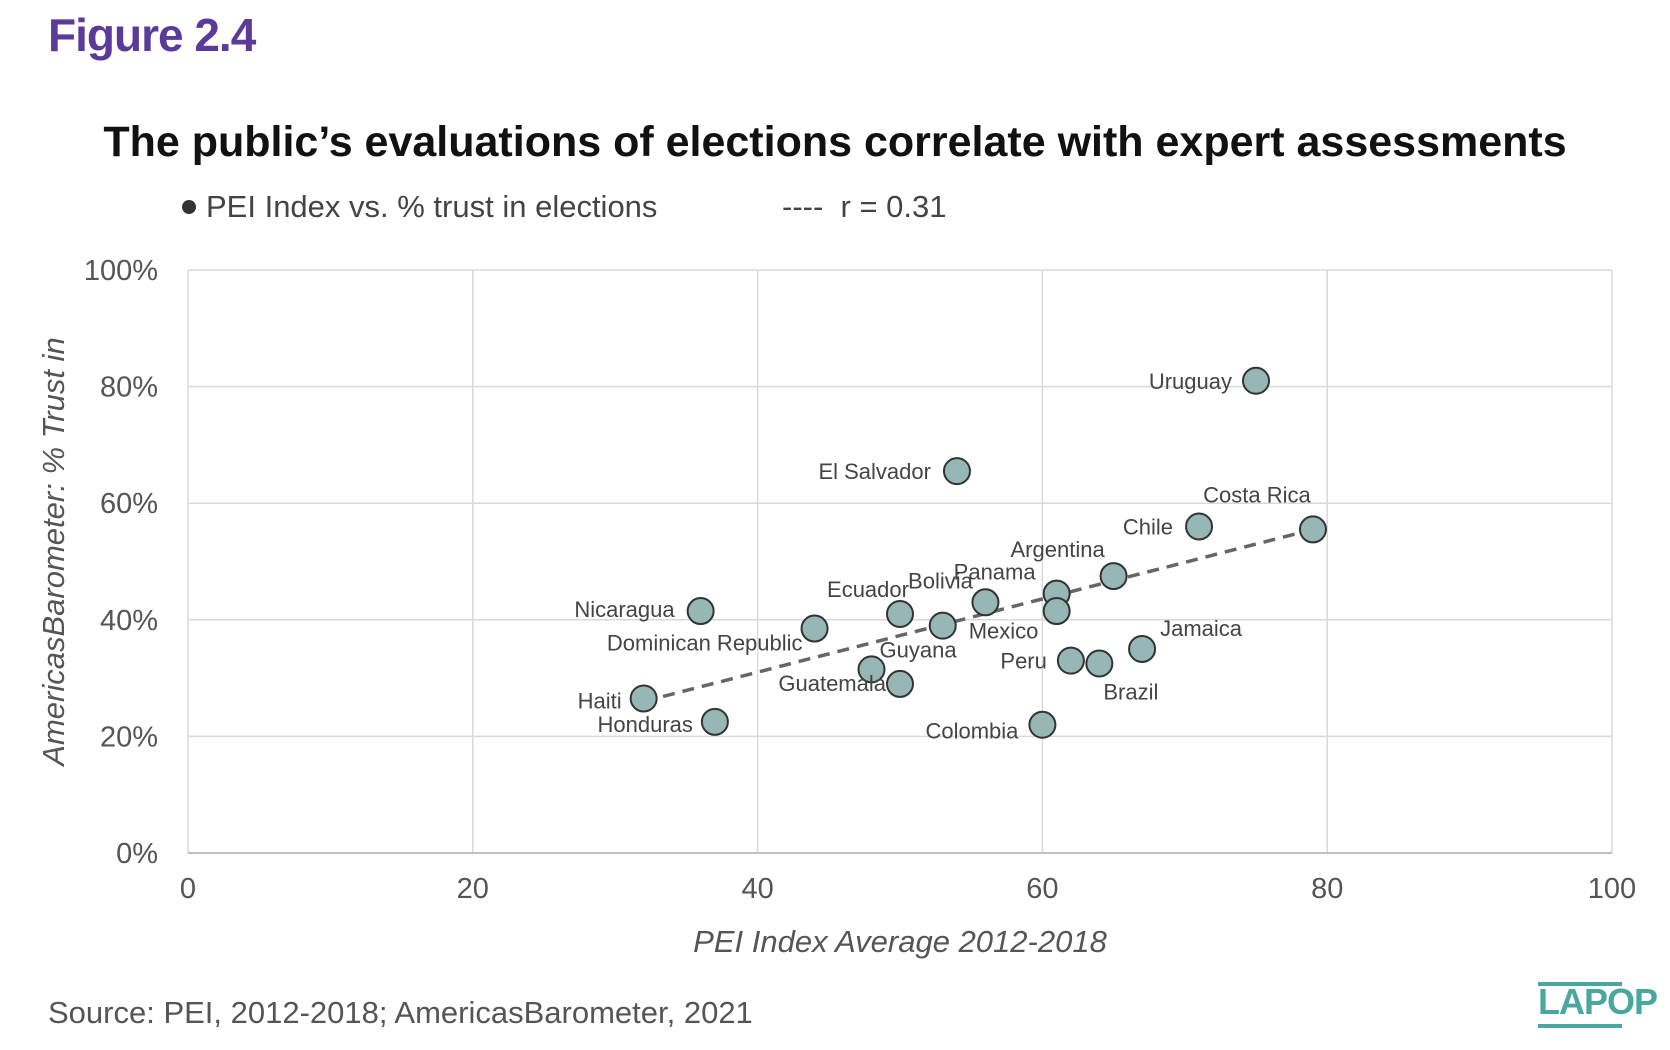 The image size is (1670, 1050). I want to click on trendline-group, so click(978, 615).